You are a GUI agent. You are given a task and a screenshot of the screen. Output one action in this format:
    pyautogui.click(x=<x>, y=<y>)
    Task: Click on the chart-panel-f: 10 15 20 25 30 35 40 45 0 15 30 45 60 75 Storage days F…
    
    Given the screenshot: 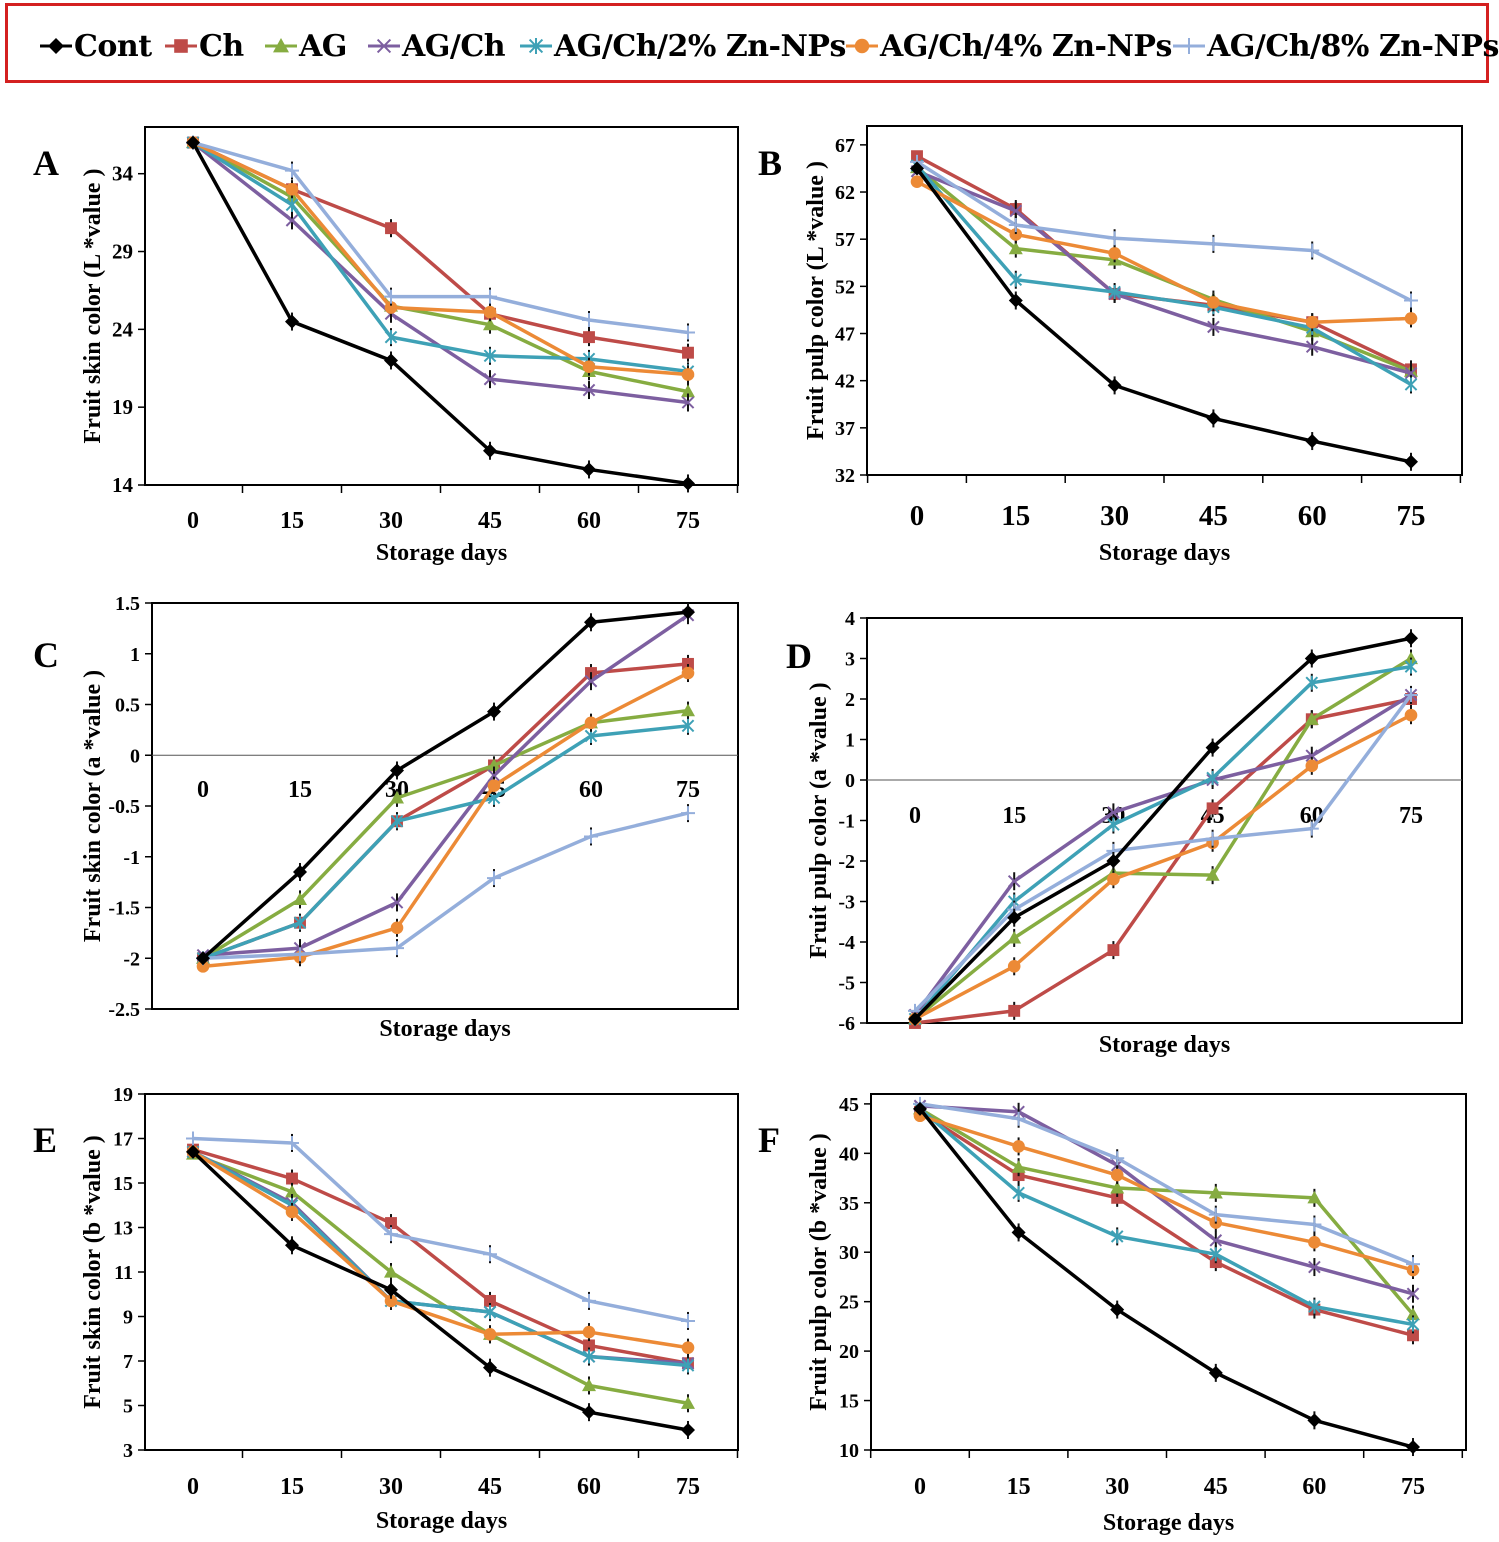 What is the action you would take?
    pyautogui.click(x=1112, y=1314)
    